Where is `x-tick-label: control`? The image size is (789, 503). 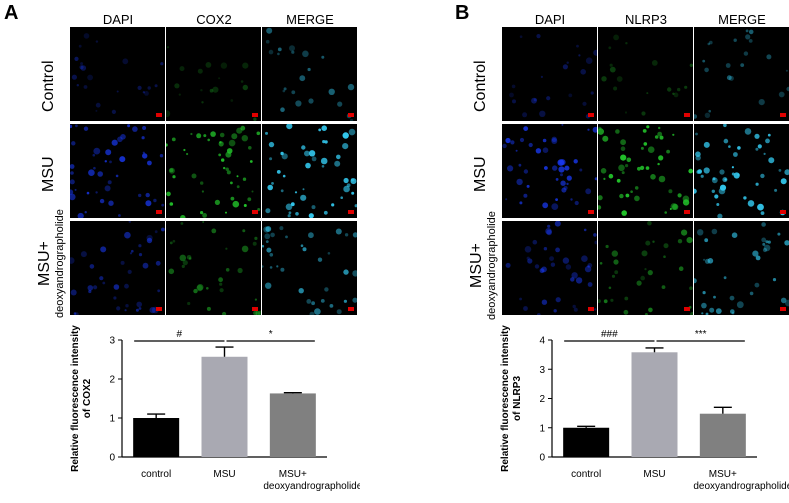 x-tick-label: control is located at coordinates (156, 474).